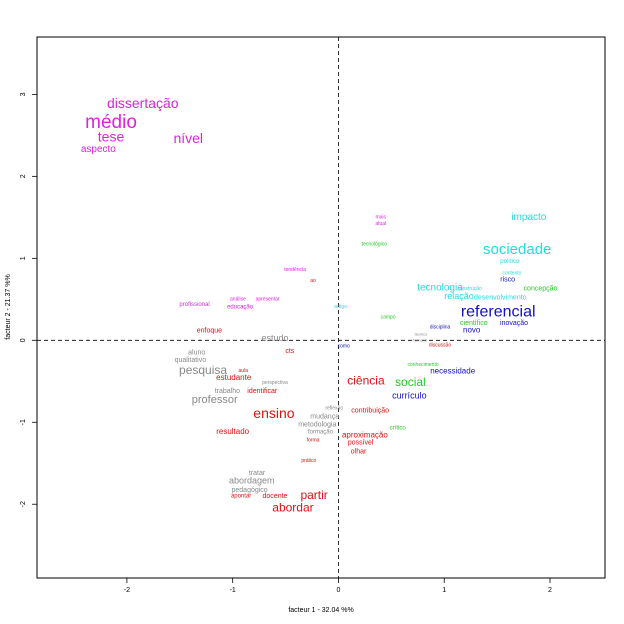 The width and height of the screenshot is (624, 624). What do you see at coordinates (452, 371) in the screenshot?
I see `word-point: necessidade` at bounding box center [452, 371].